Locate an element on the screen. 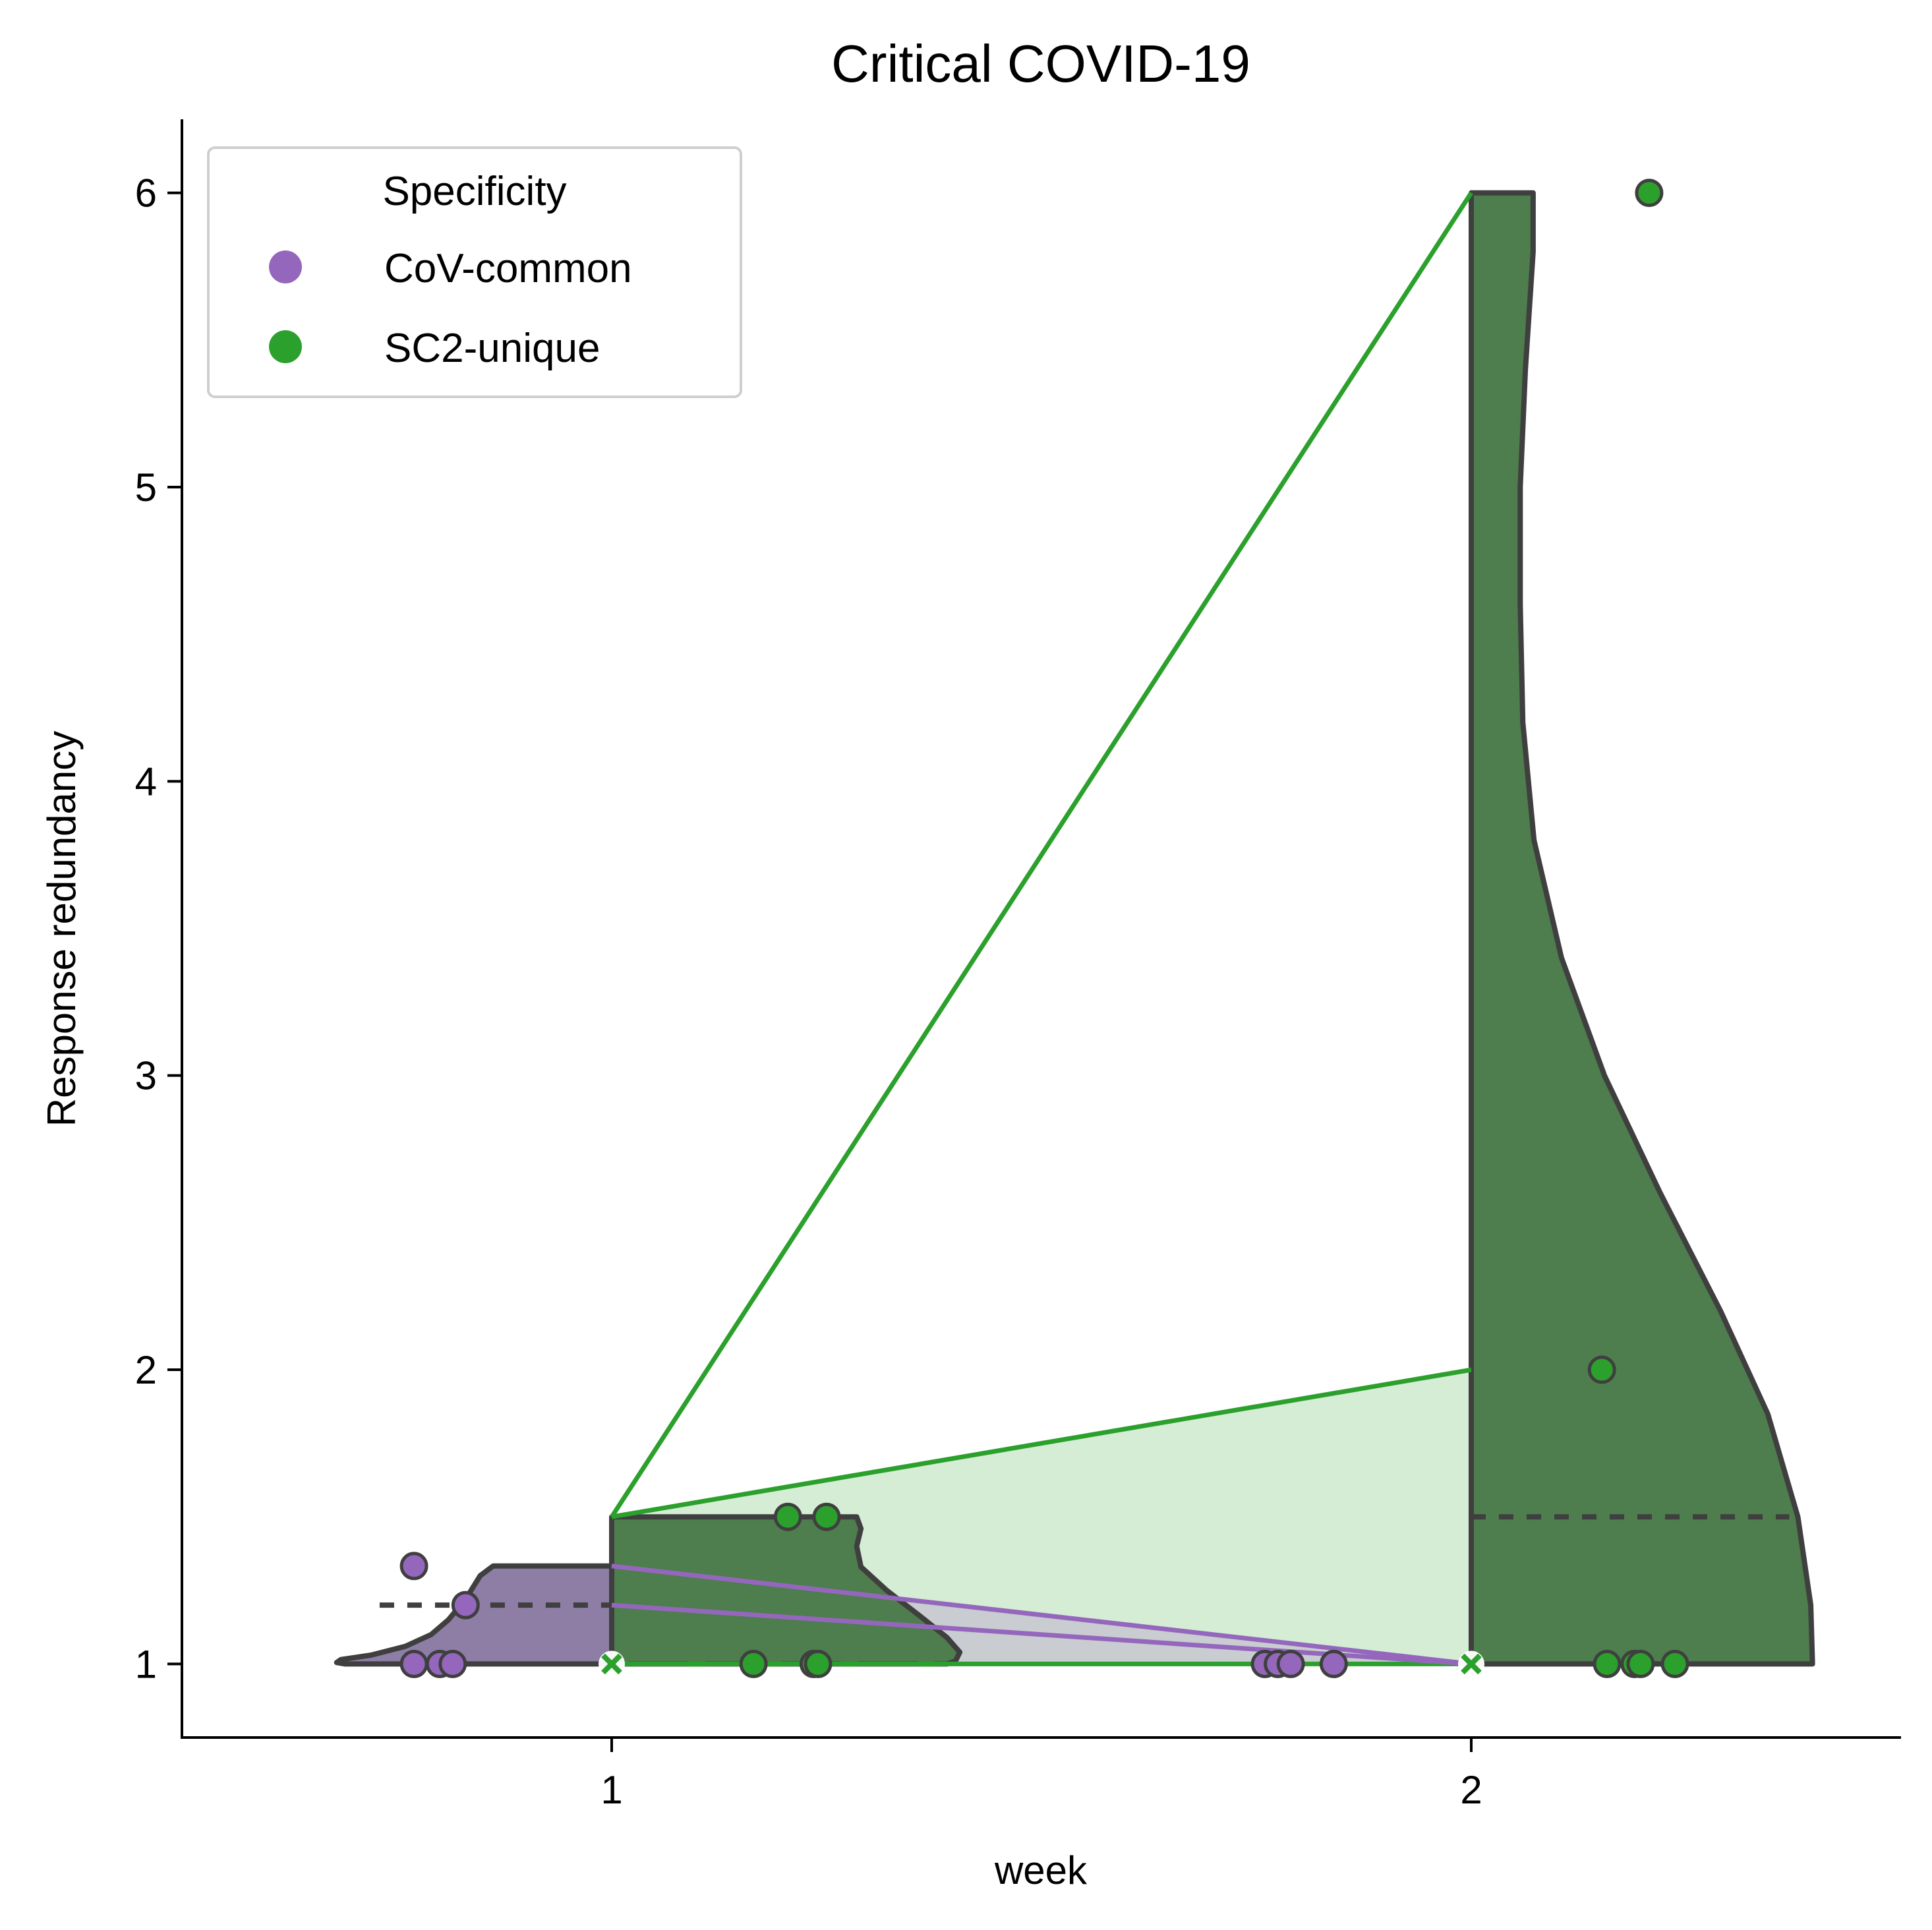 This screenshot has width=1932, height=1930. violin-sc2-unique-week2 is located at coordinates (1642, 928).